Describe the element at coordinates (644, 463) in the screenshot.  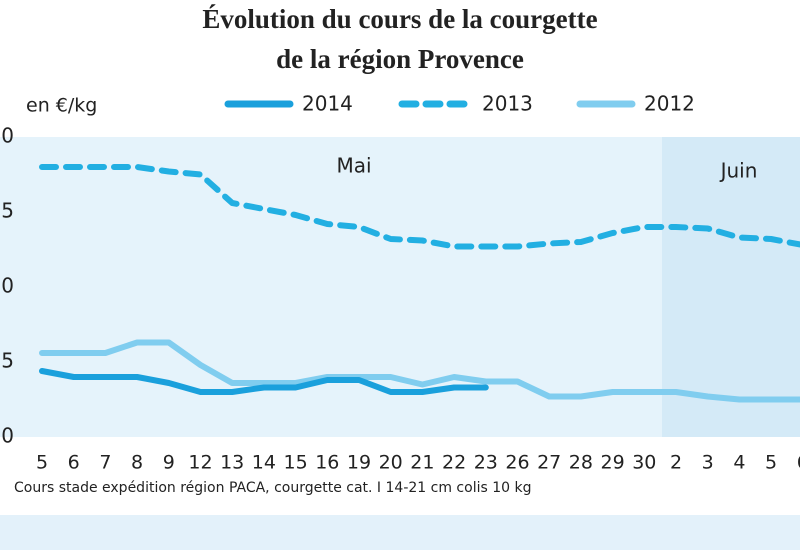
I see `x-tick-label: 30` at that location.